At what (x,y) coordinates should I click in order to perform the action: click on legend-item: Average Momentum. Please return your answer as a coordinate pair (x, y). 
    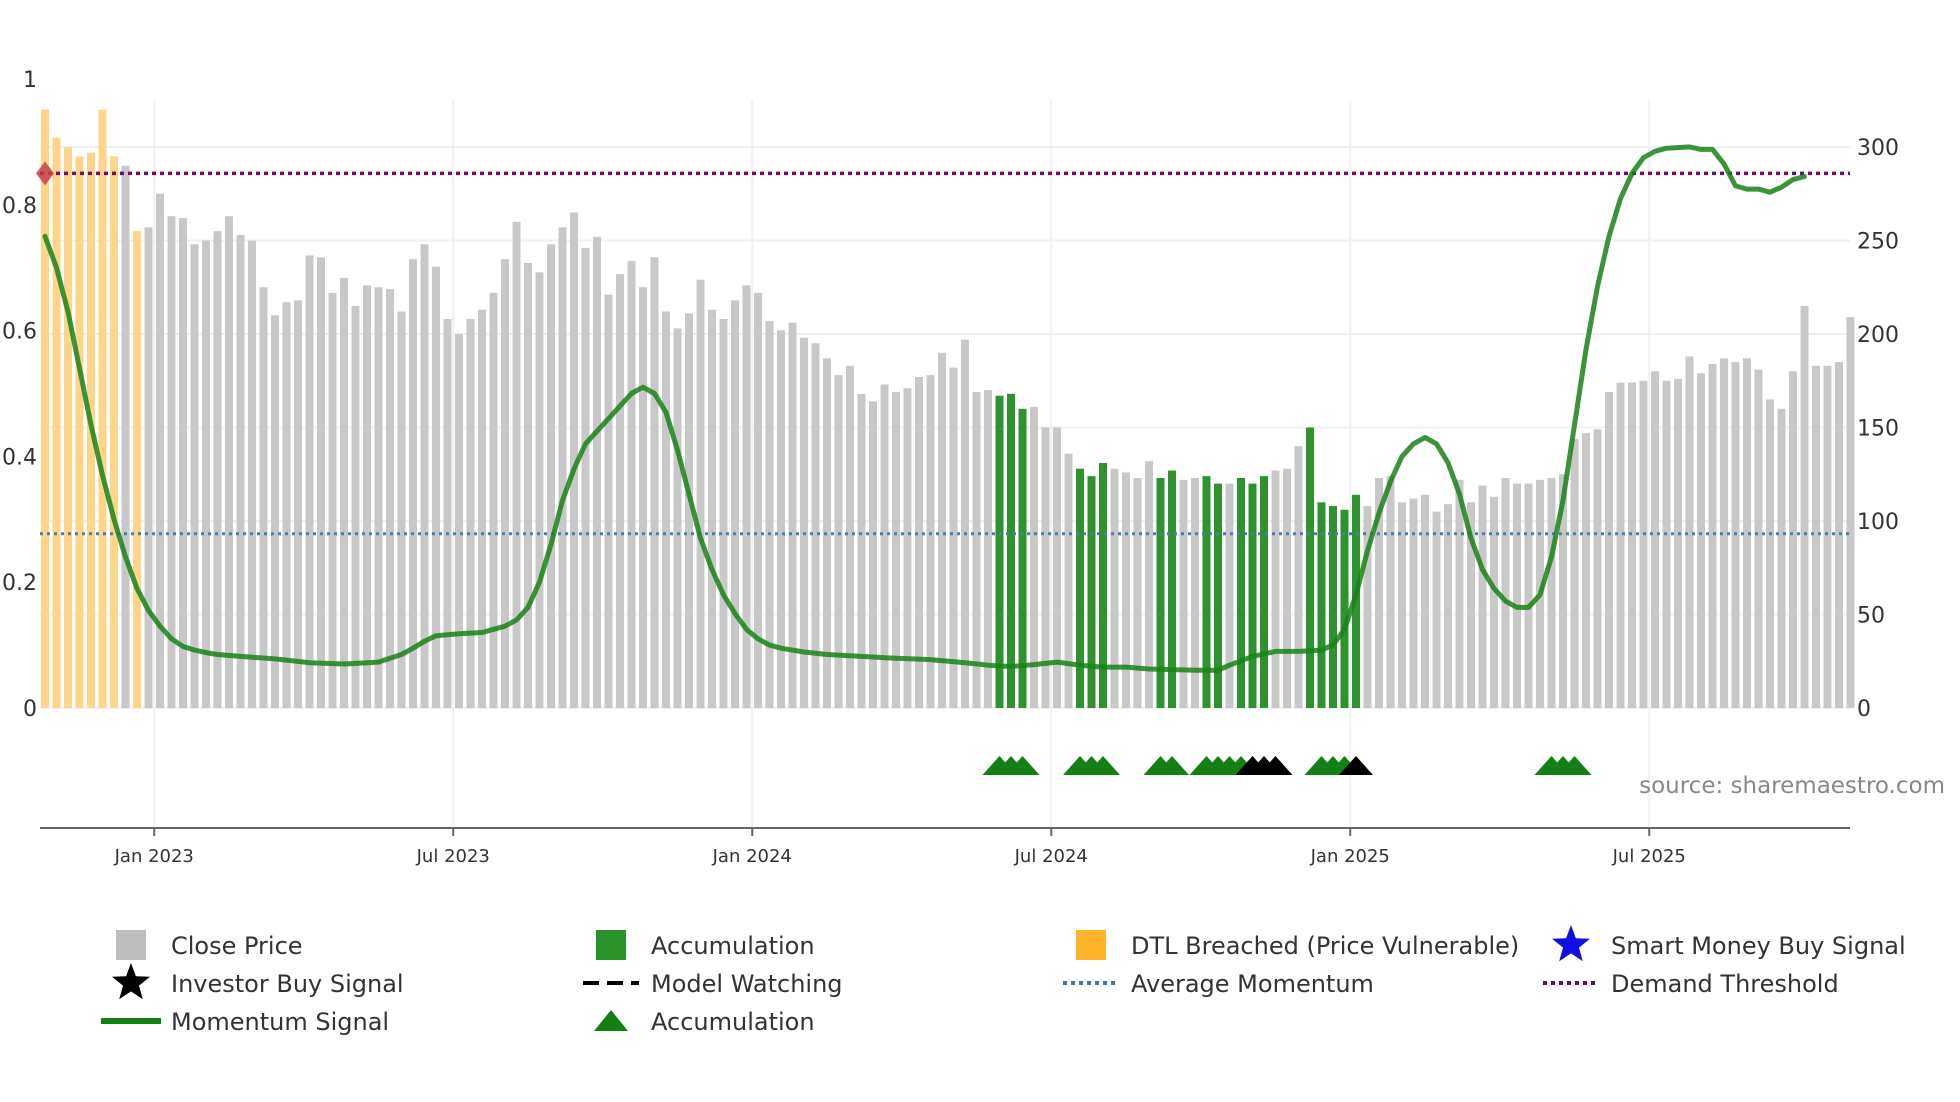
    Looking at the image, I should click on (1218, 984).